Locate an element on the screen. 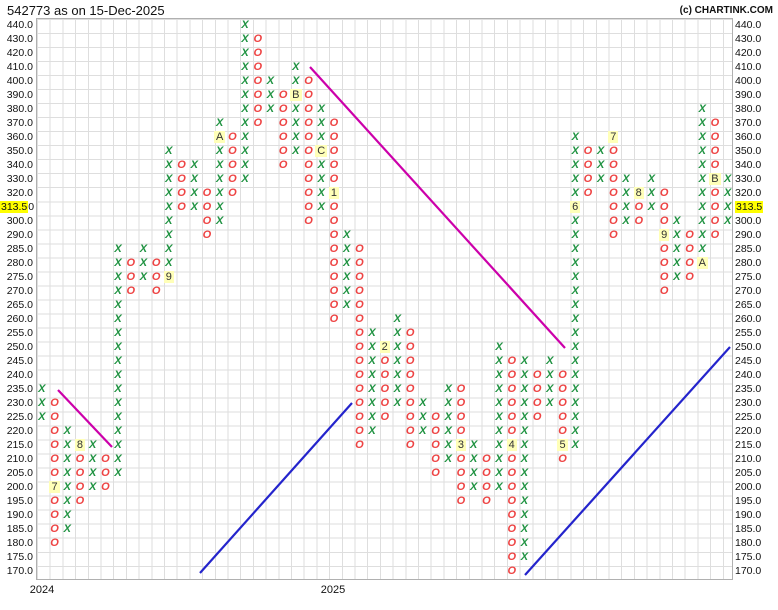  price-label-right: 313.5 is located at coordinates (749, 206).